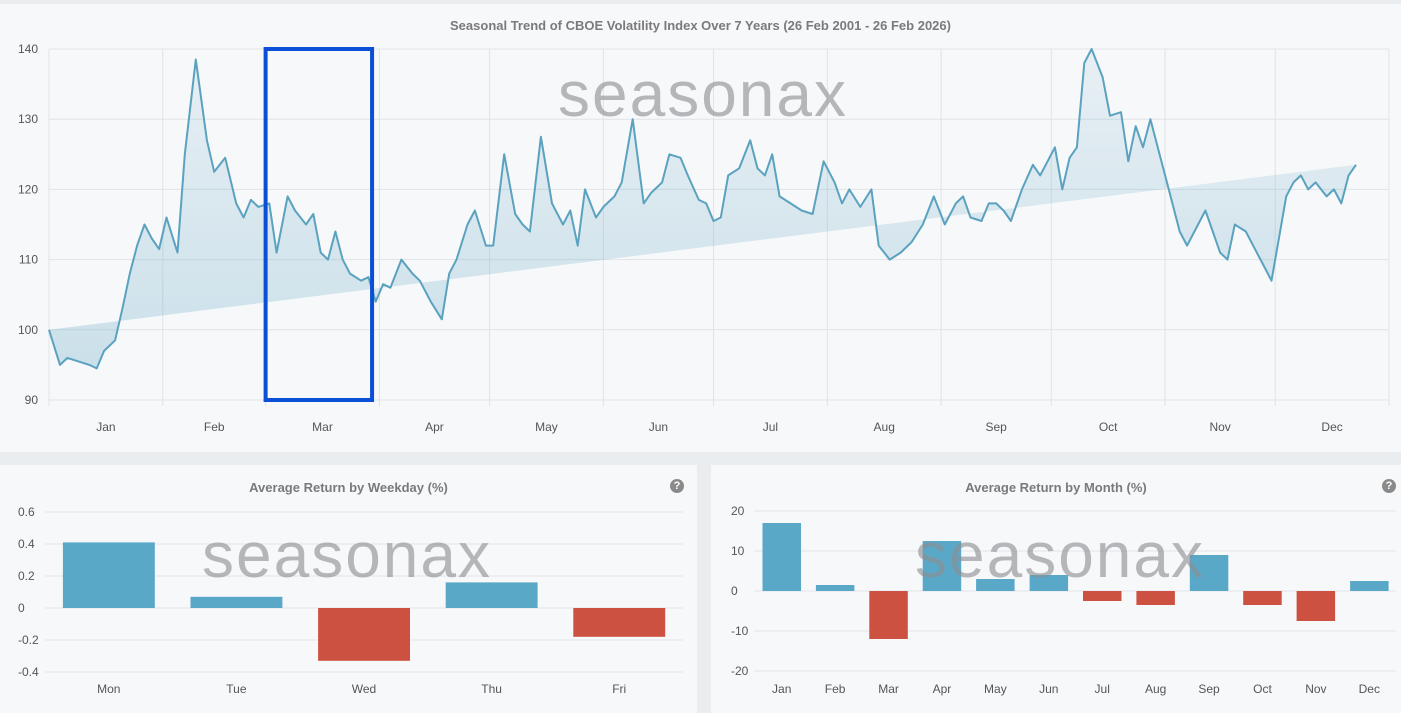 This screenshot has width=1401, height=713. I want to click on y-tick-label: -20, so click(740, 671).